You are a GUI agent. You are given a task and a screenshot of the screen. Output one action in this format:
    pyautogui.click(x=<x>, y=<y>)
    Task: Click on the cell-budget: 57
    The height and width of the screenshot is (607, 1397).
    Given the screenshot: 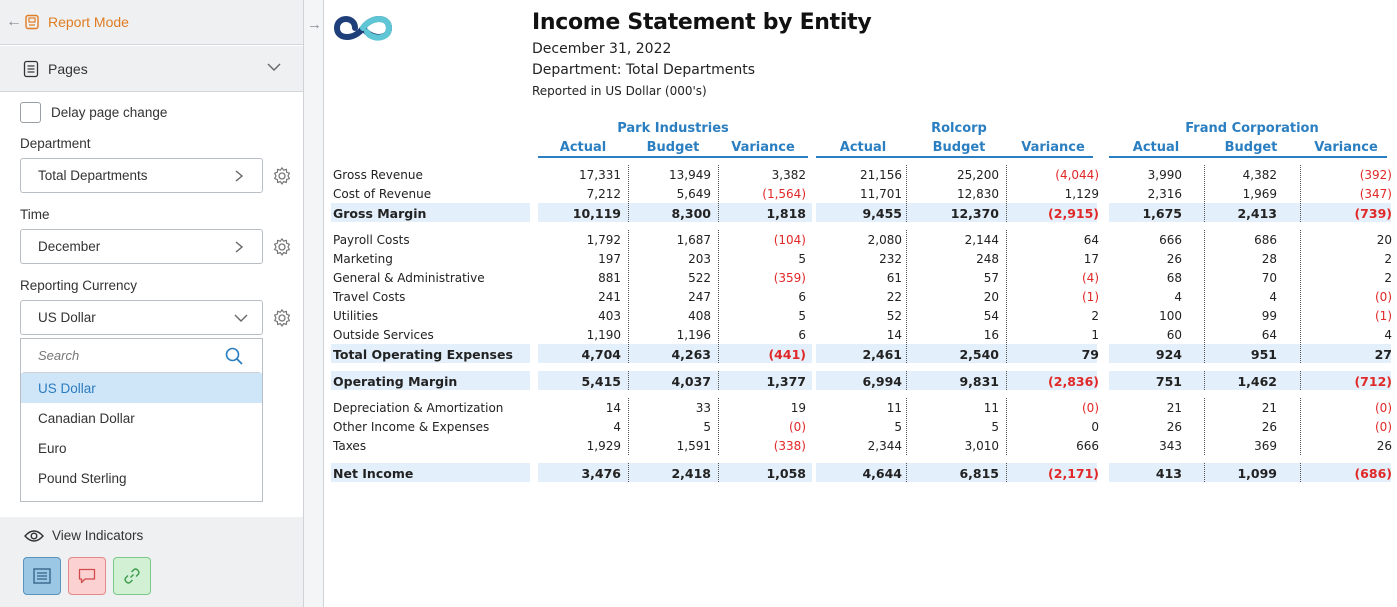 What is the action you would take?
    pyautogui.click(x=991, y=278)
    